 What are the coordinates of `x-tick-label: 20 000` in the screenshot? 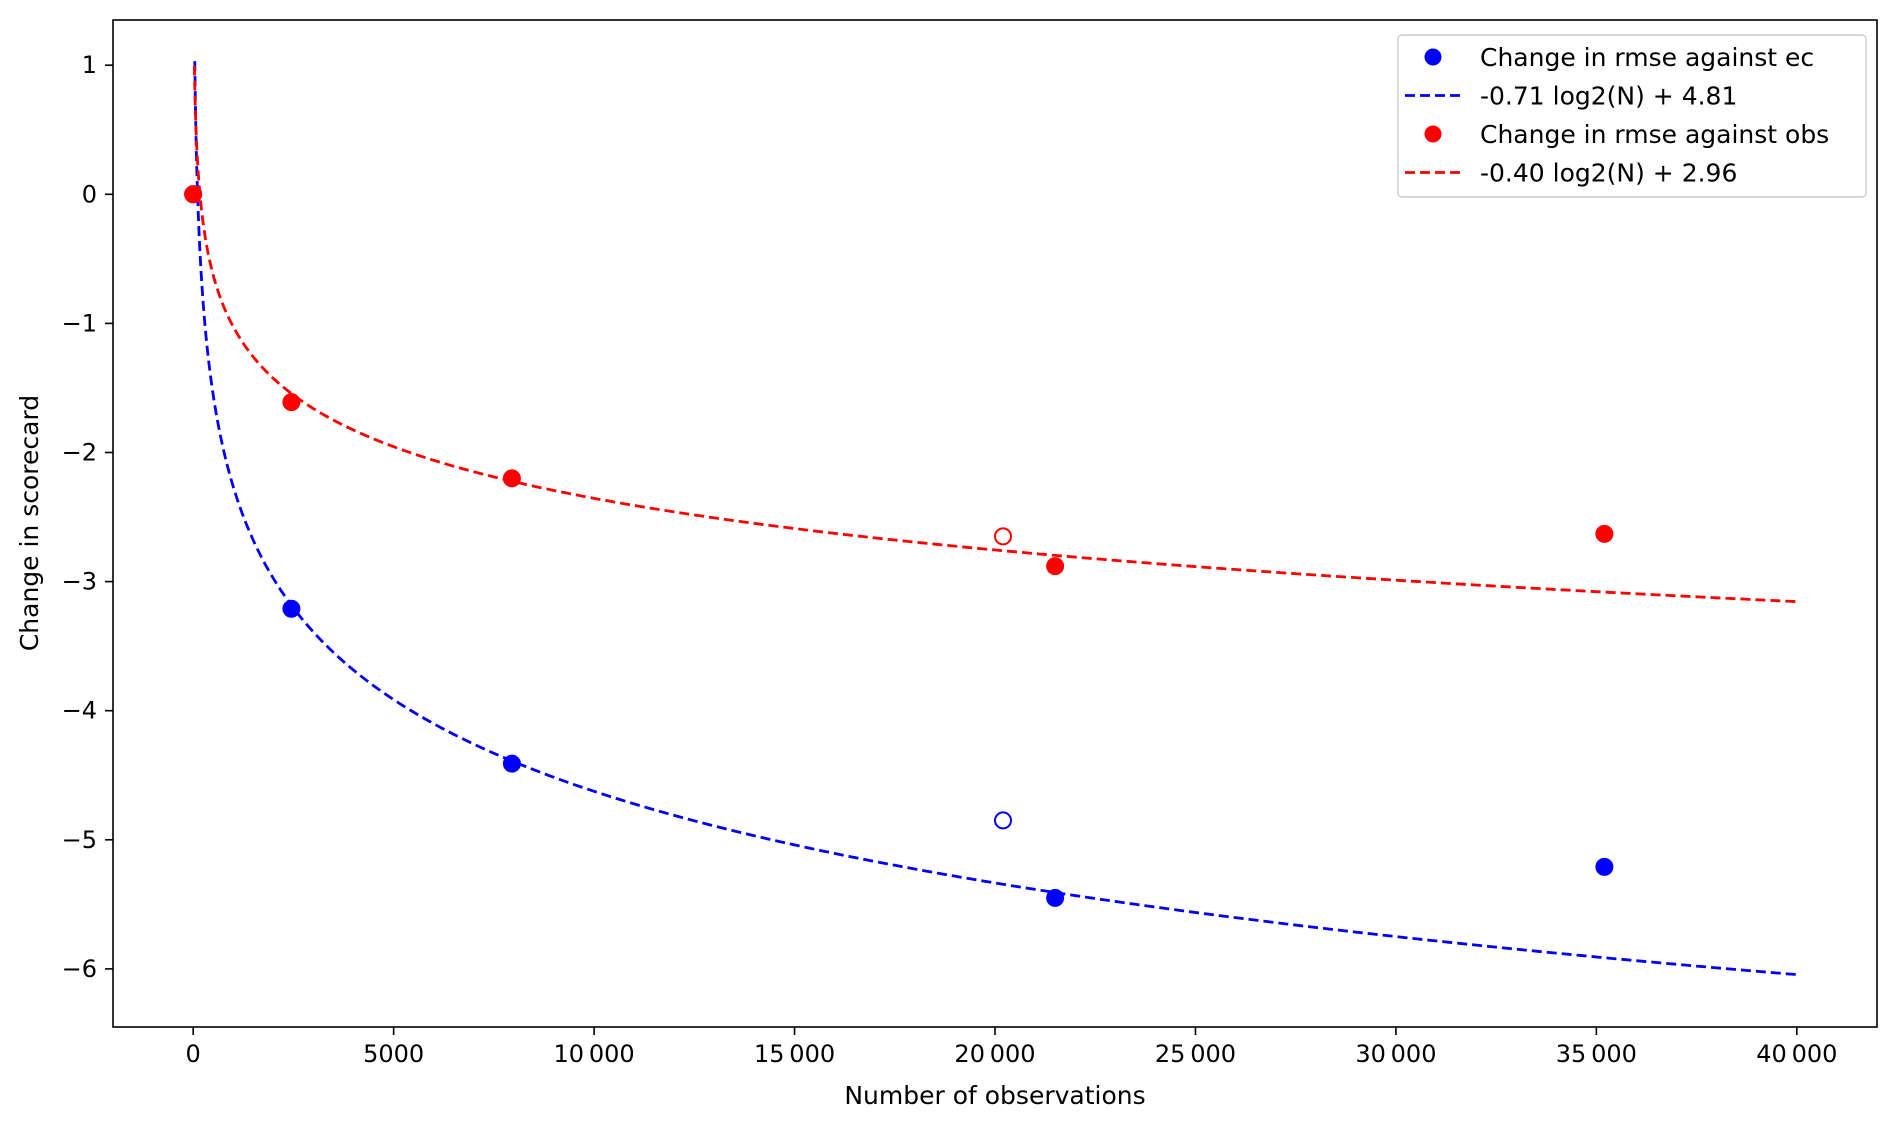 It's located at (994, 1054).